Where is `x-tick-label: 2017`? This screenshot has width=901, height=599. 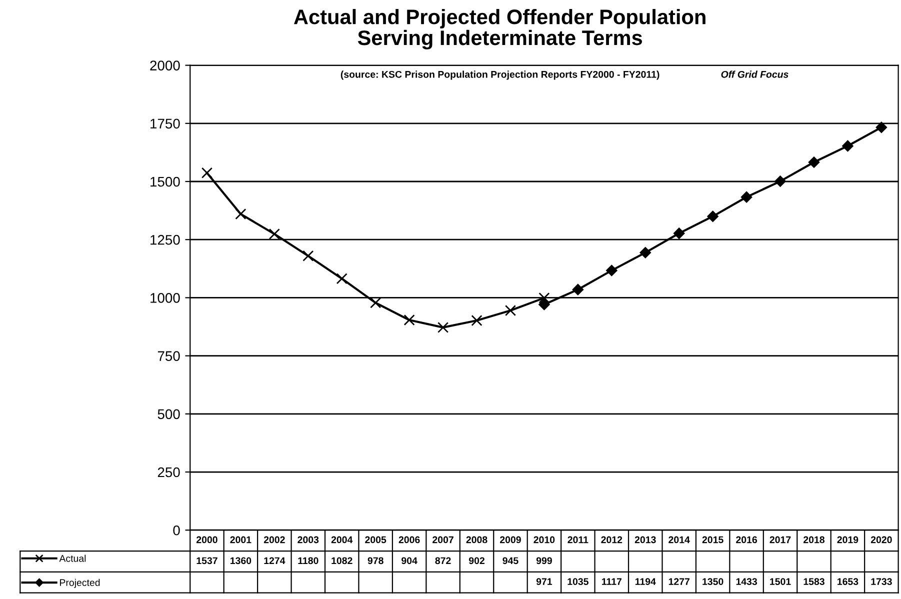 x-tick-label: 2017 is located at coordinates (780, 540).